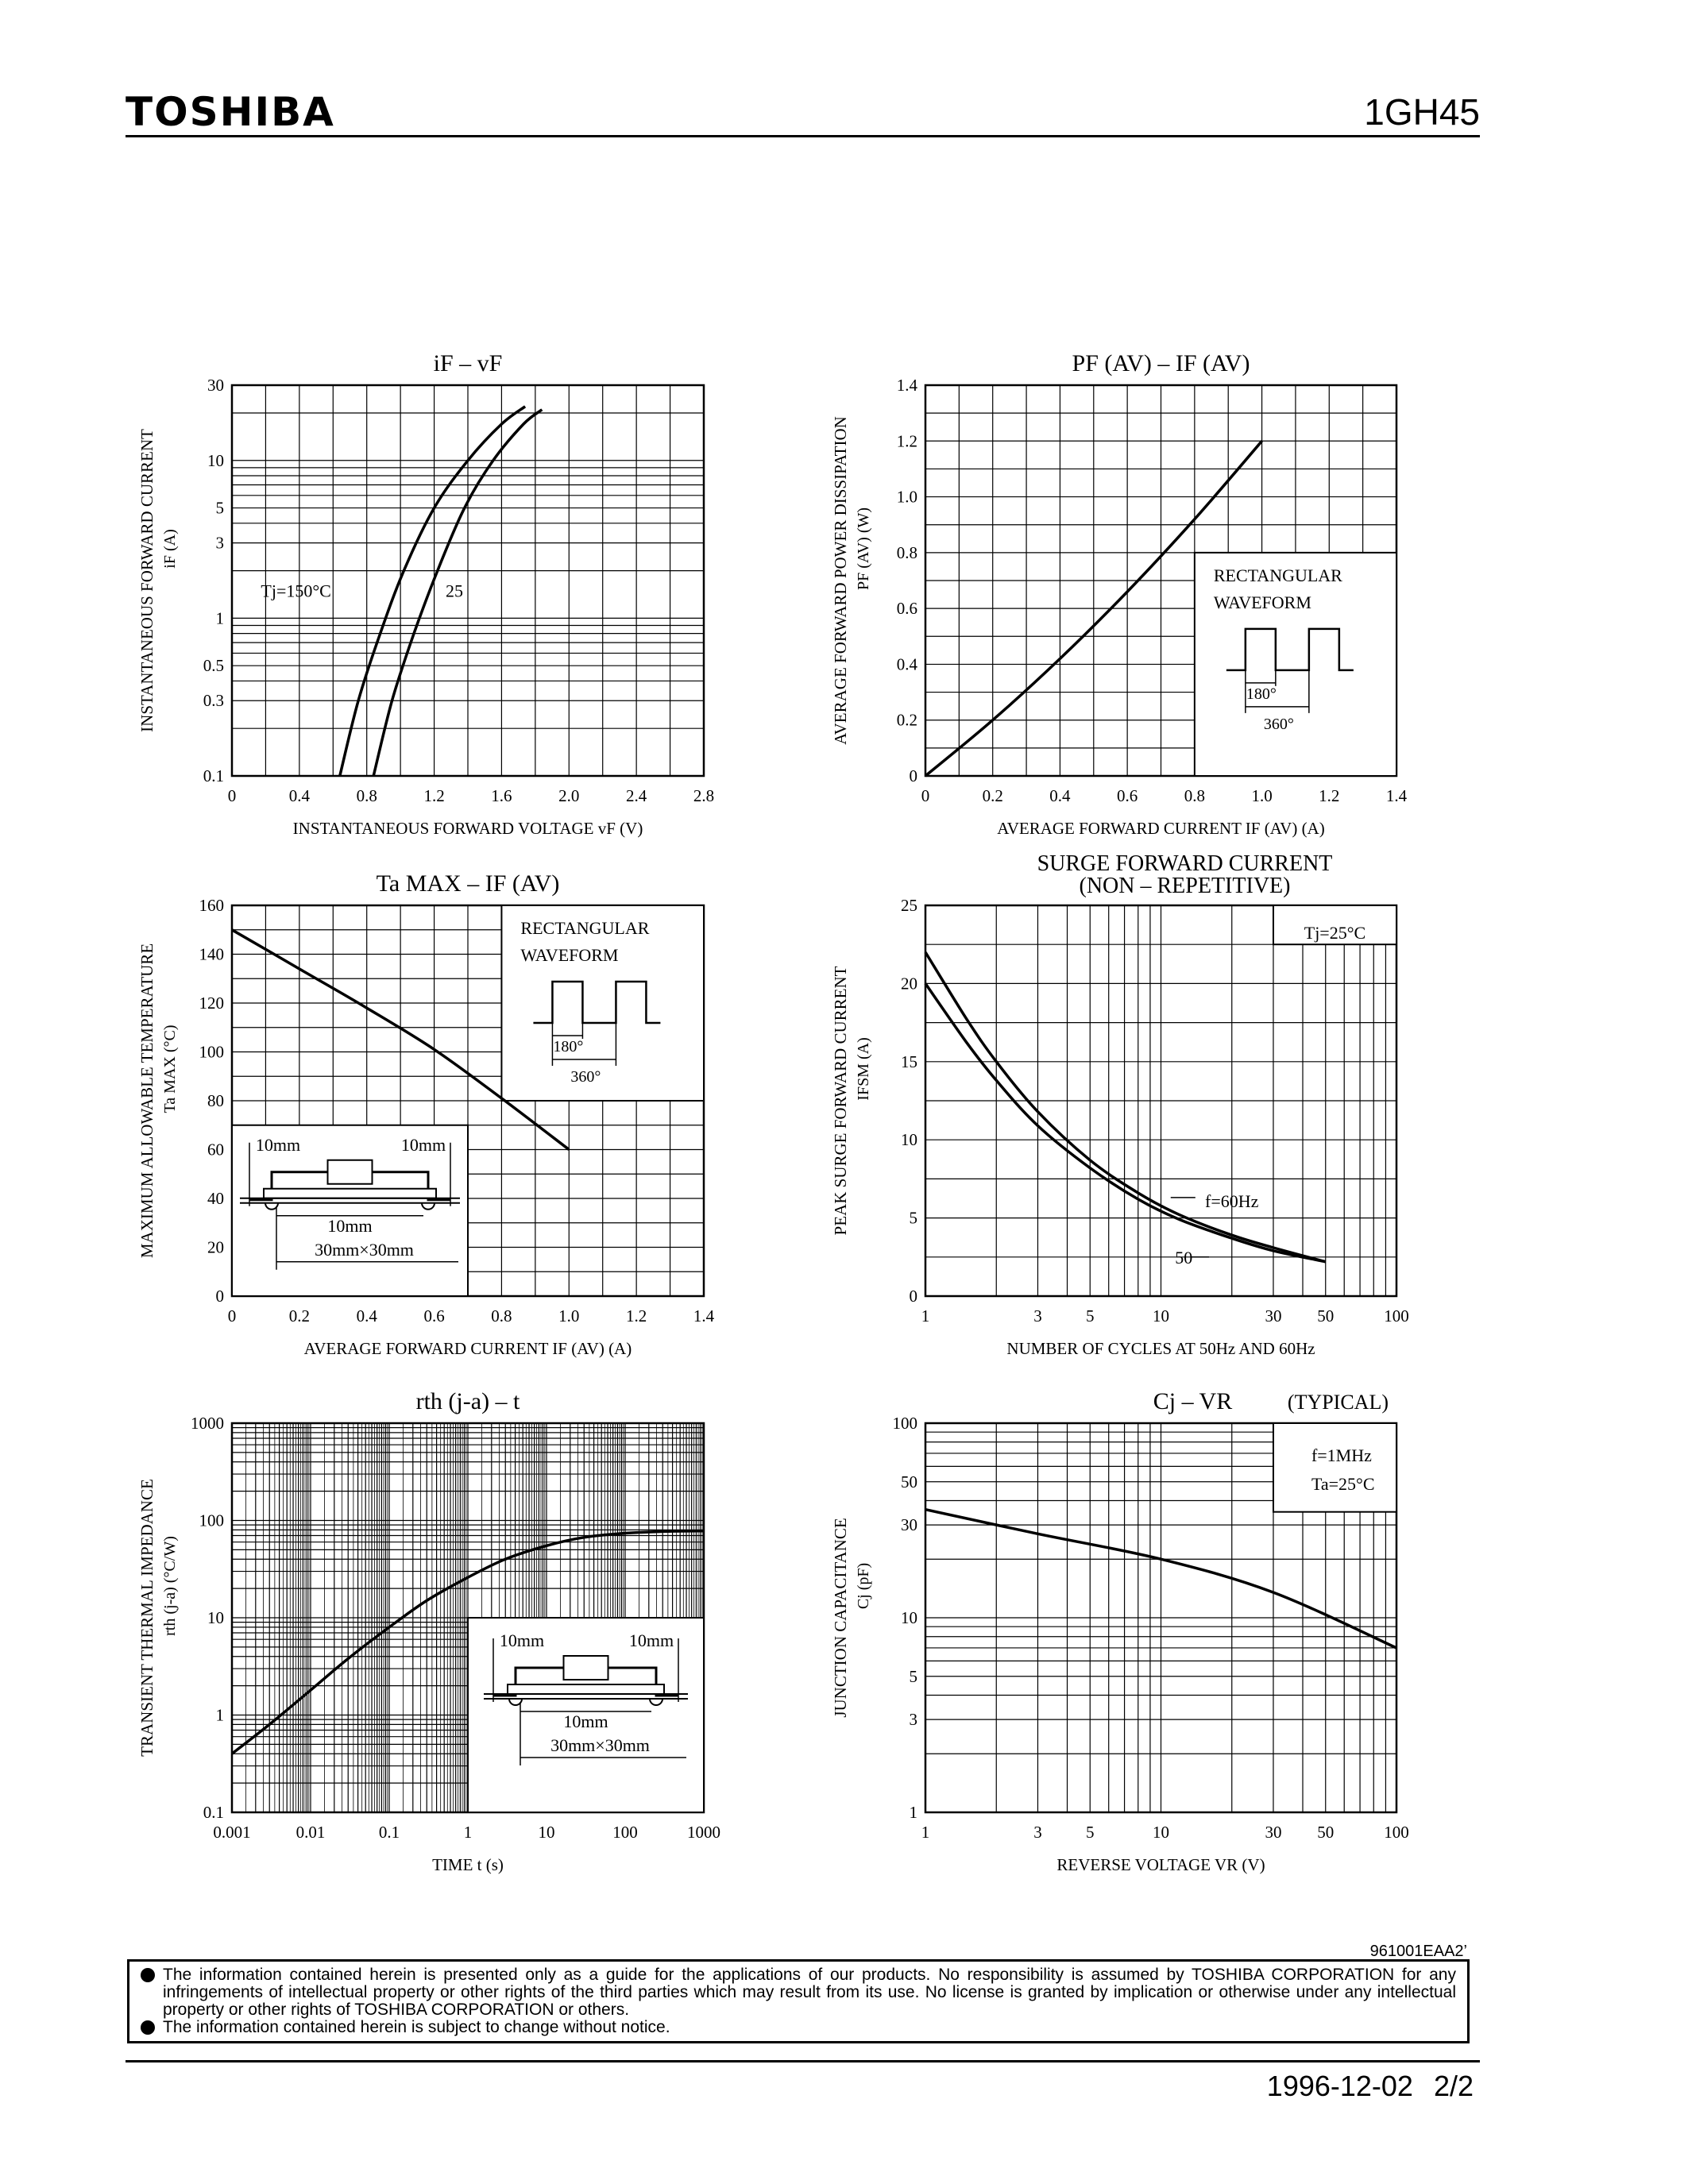 This screenshot has width=1688, height=2184. Describe the element at coordinates (1422, 112) in the screenshot. I see `part-number: 1GH45` at that location.